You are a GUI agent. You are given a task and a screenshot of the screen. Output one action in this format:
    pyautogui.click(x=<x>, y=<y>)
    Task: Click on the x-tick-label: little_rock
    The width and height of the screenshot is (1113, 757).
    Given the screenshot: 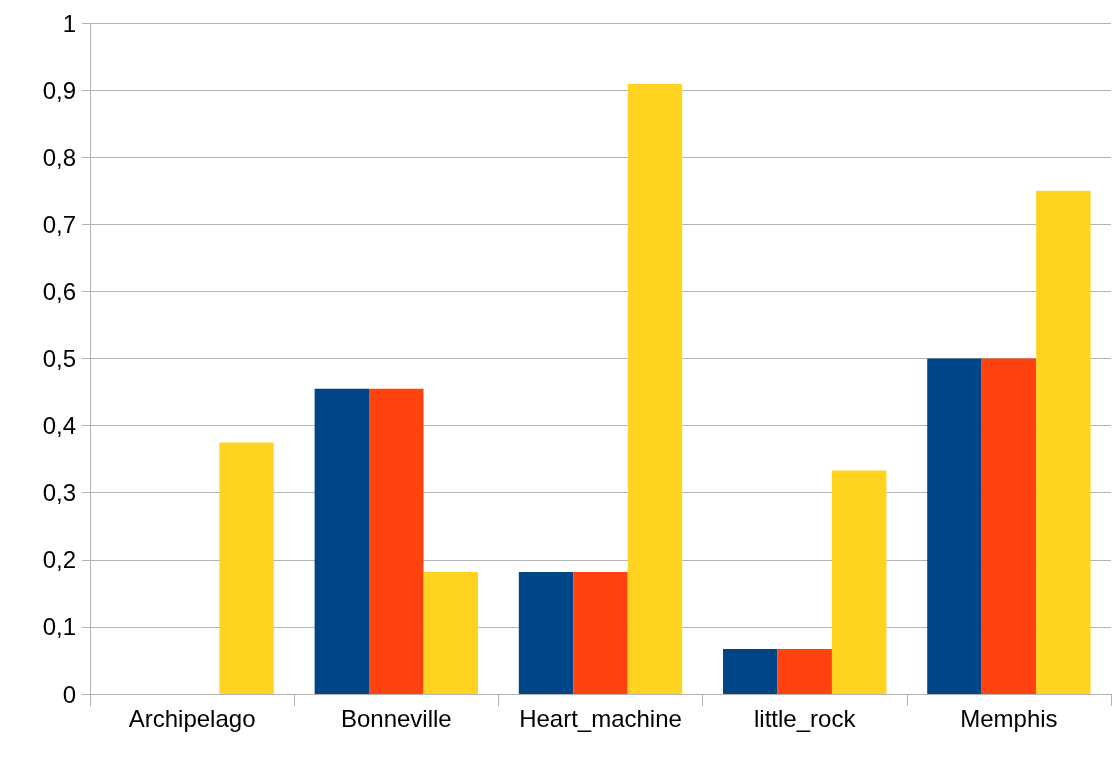 What is the action you would take?
    pyautogui.click(x=805, y=718)
    